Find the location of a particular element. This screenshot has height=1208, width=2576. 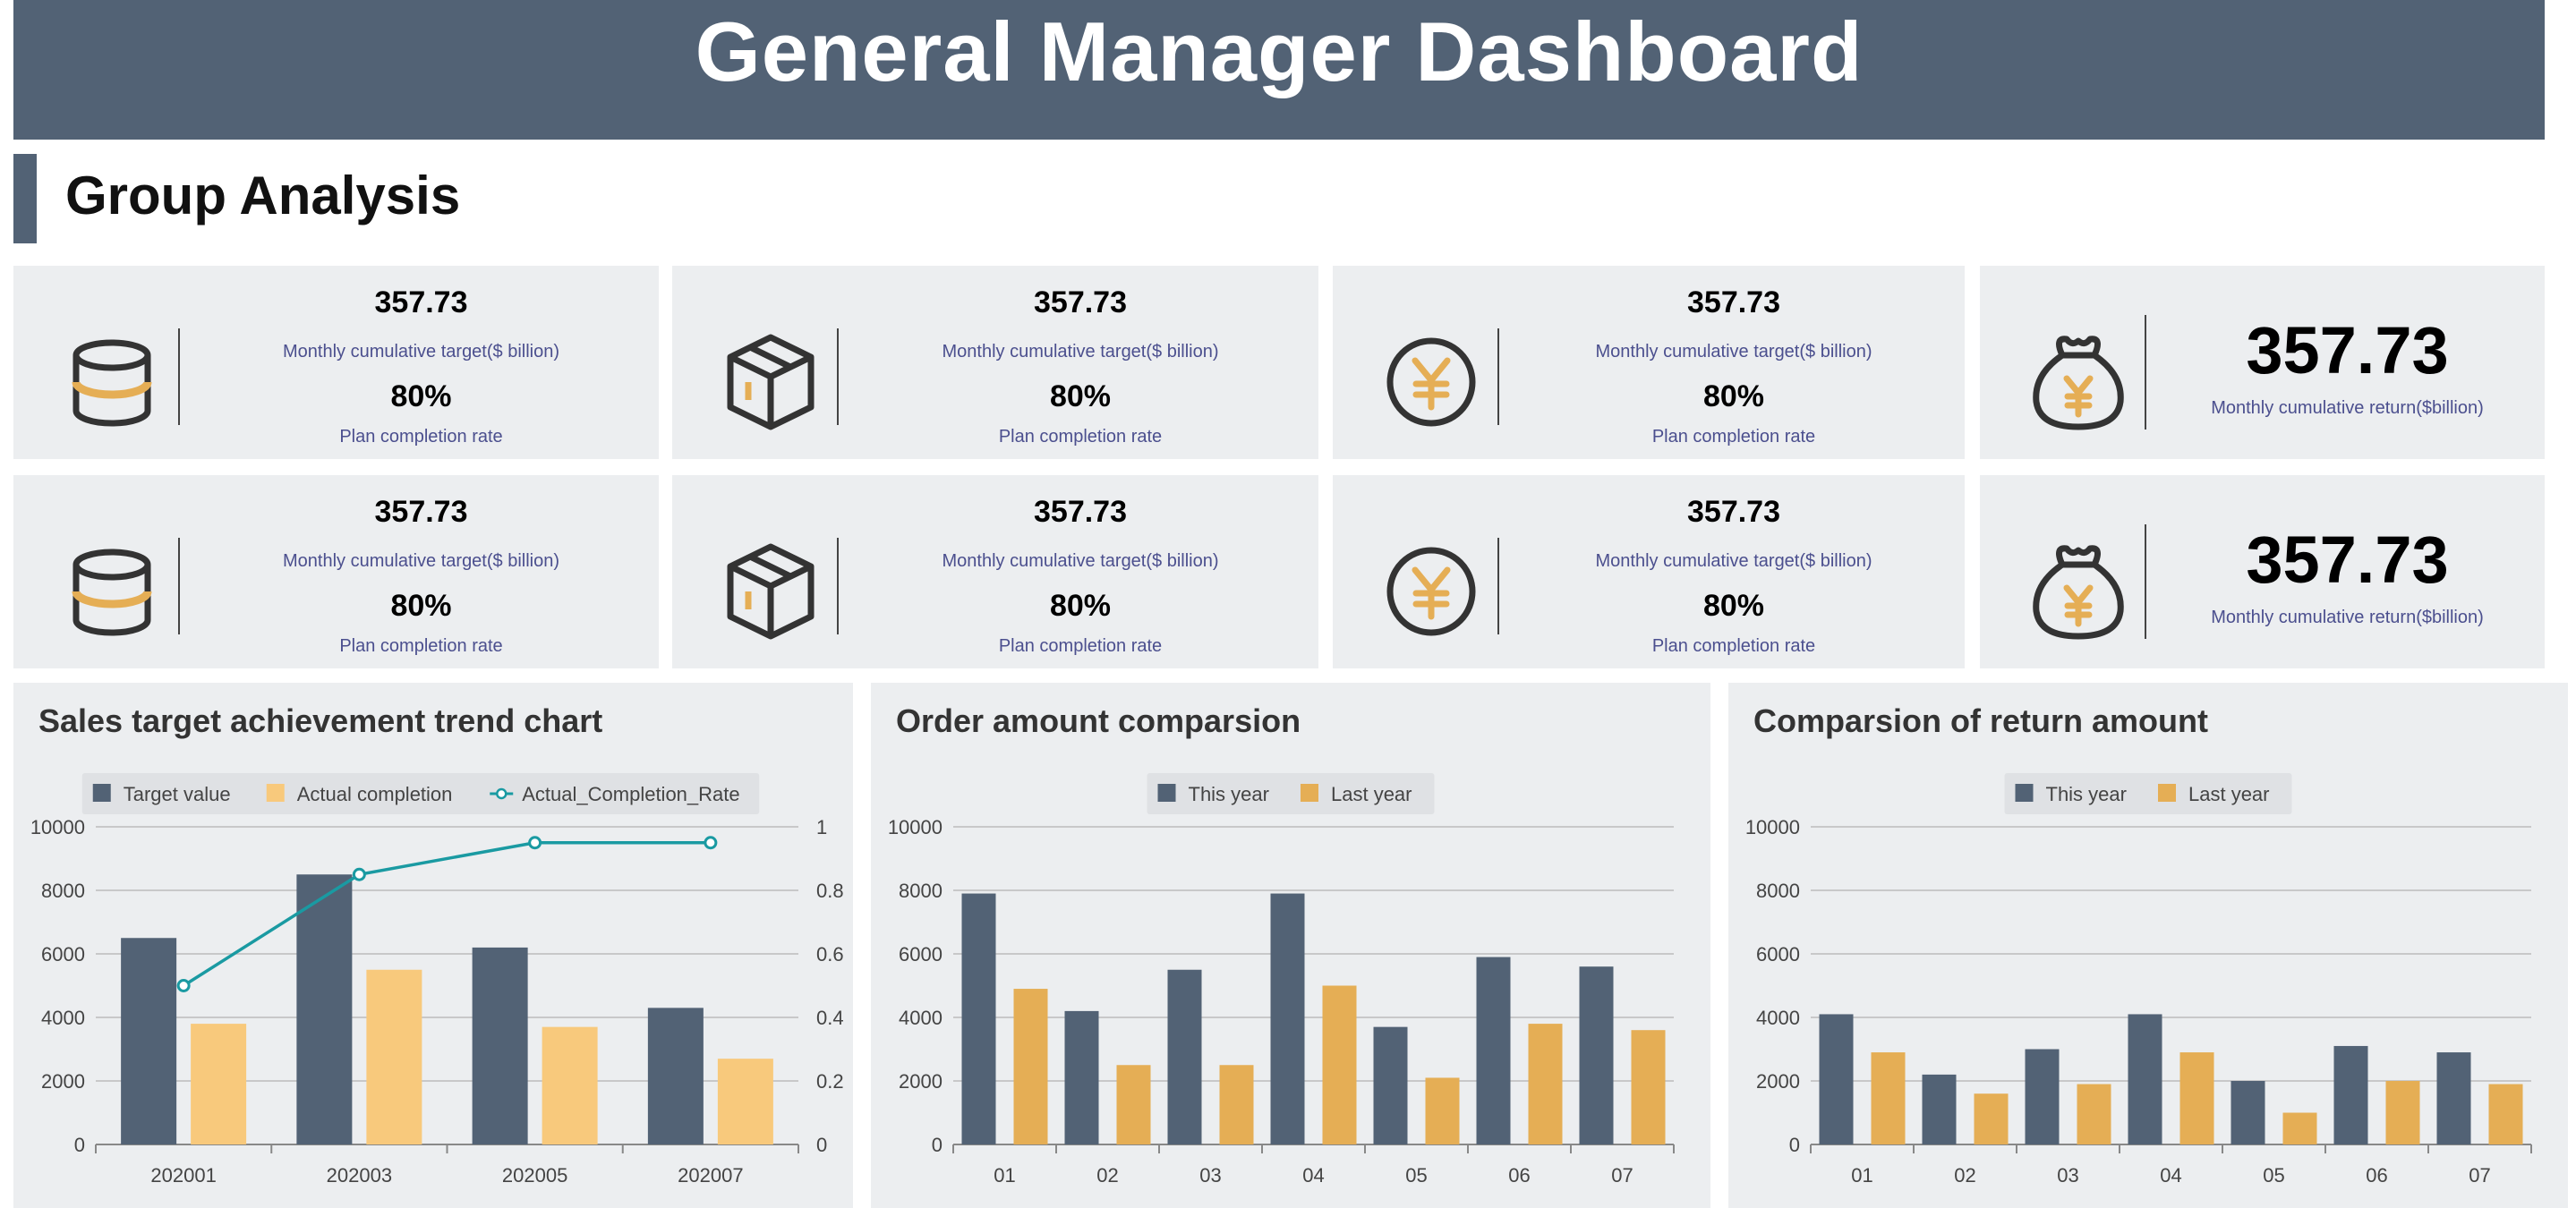

legend-label: Target value is located at coordinates (177, 794).